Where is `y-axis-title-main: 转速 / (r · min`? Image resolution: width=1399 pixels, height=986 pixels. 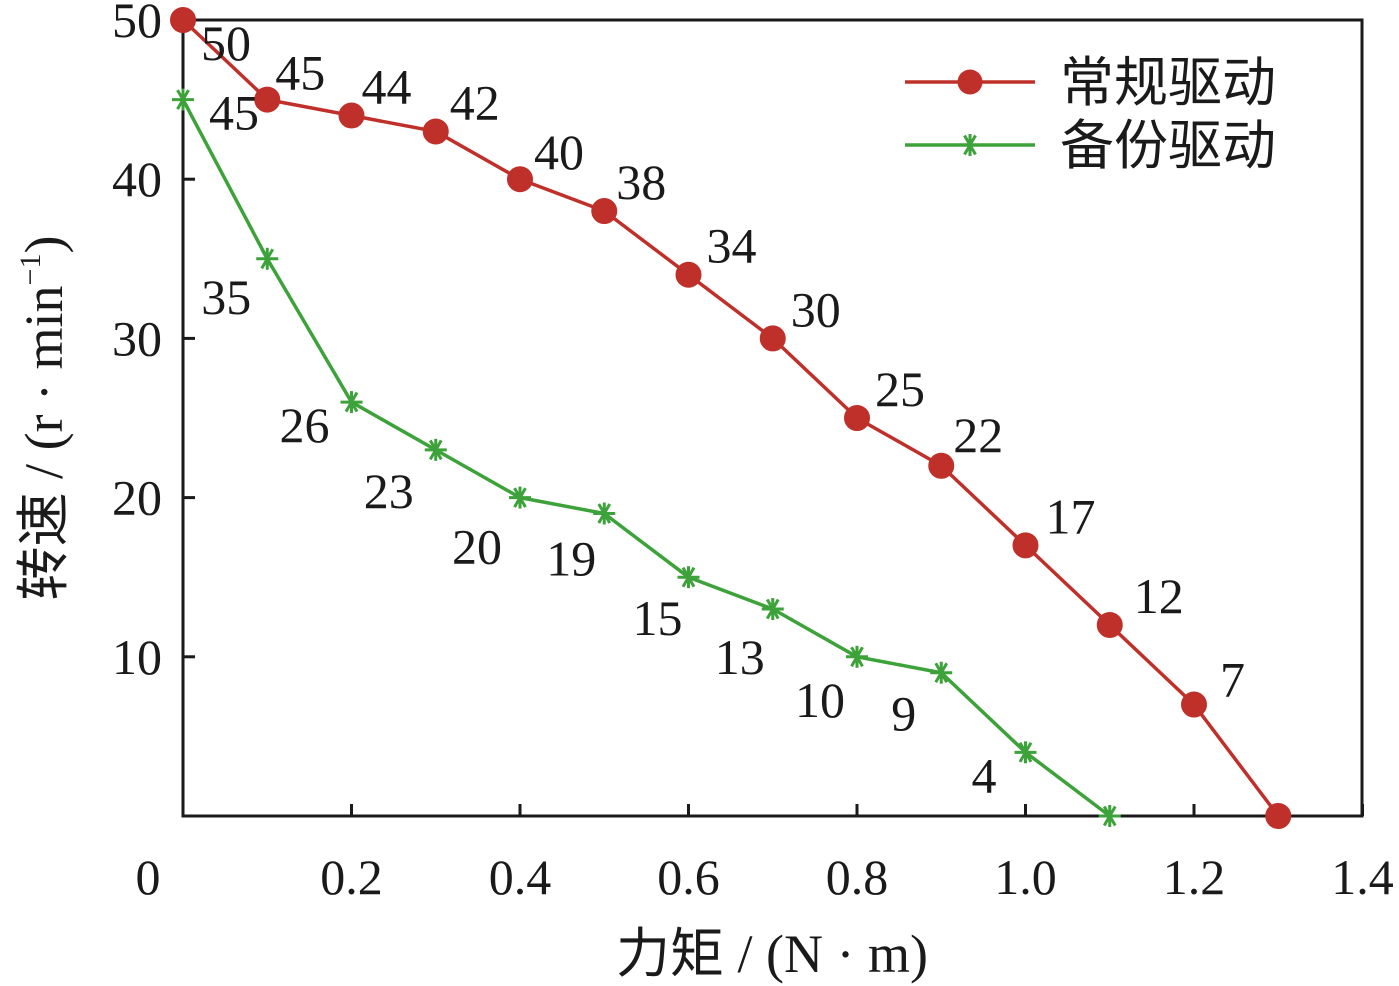 y-axis-title-main: 转速 / (r · min is located at coordinates (44, 442).